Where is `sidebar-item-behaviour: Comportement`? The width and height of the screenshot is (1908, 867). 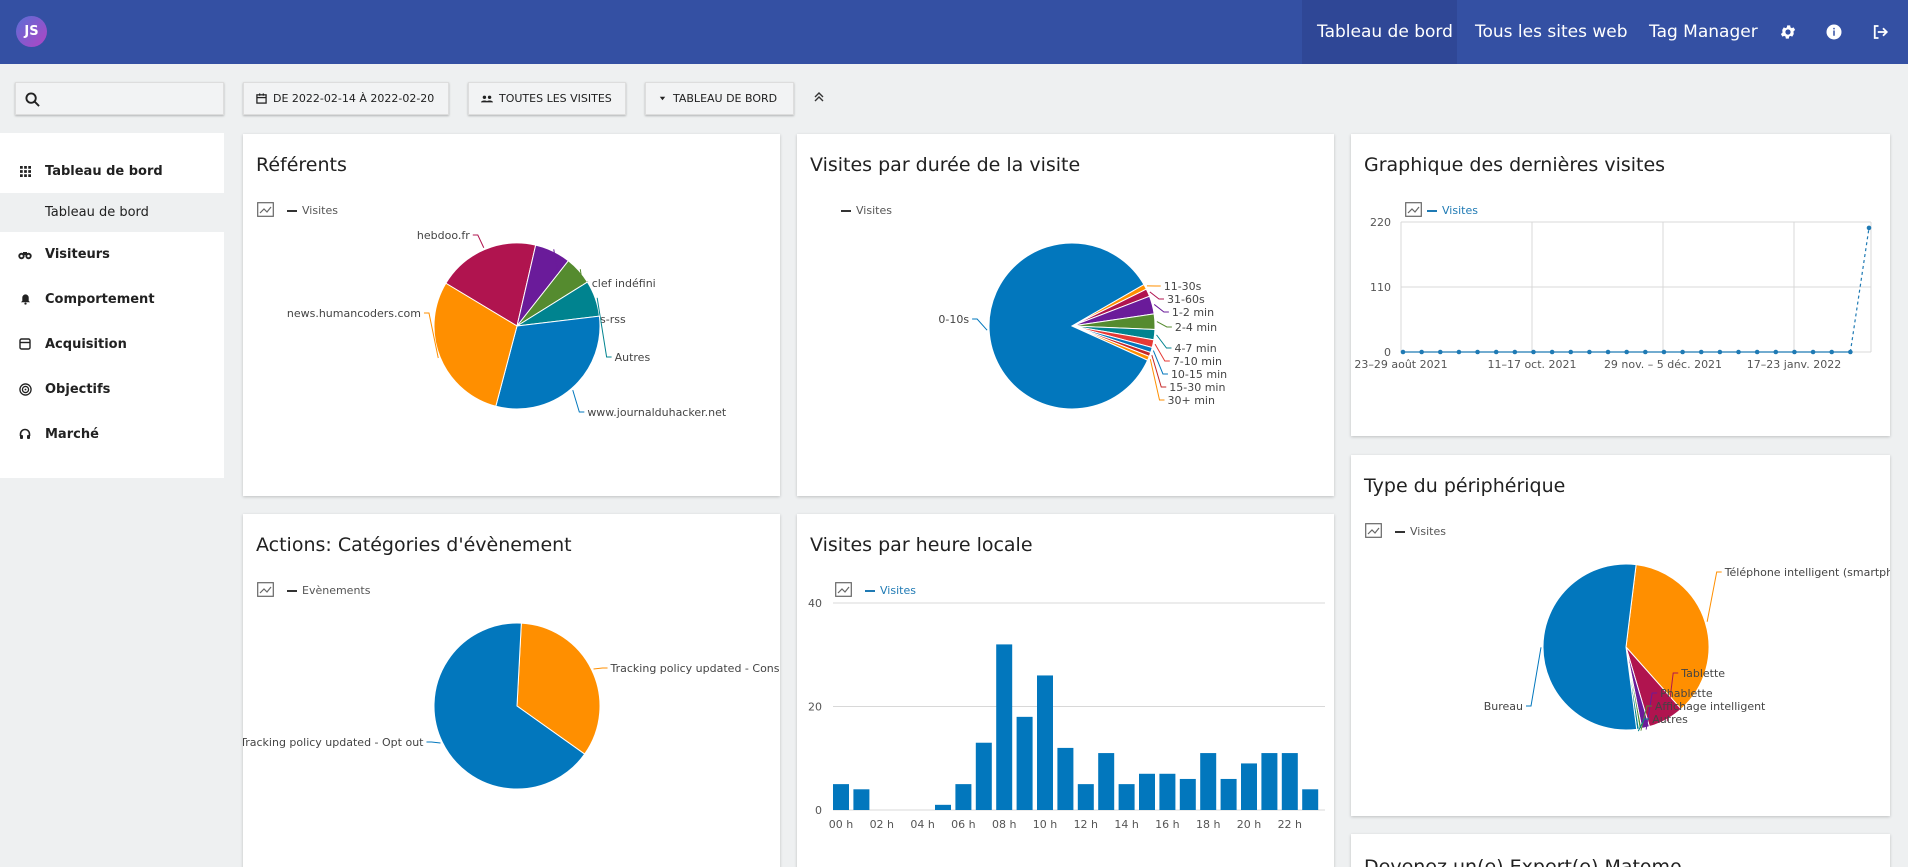 sidebar-item-behaviour: Comportement is located at coordinates (112, 299).